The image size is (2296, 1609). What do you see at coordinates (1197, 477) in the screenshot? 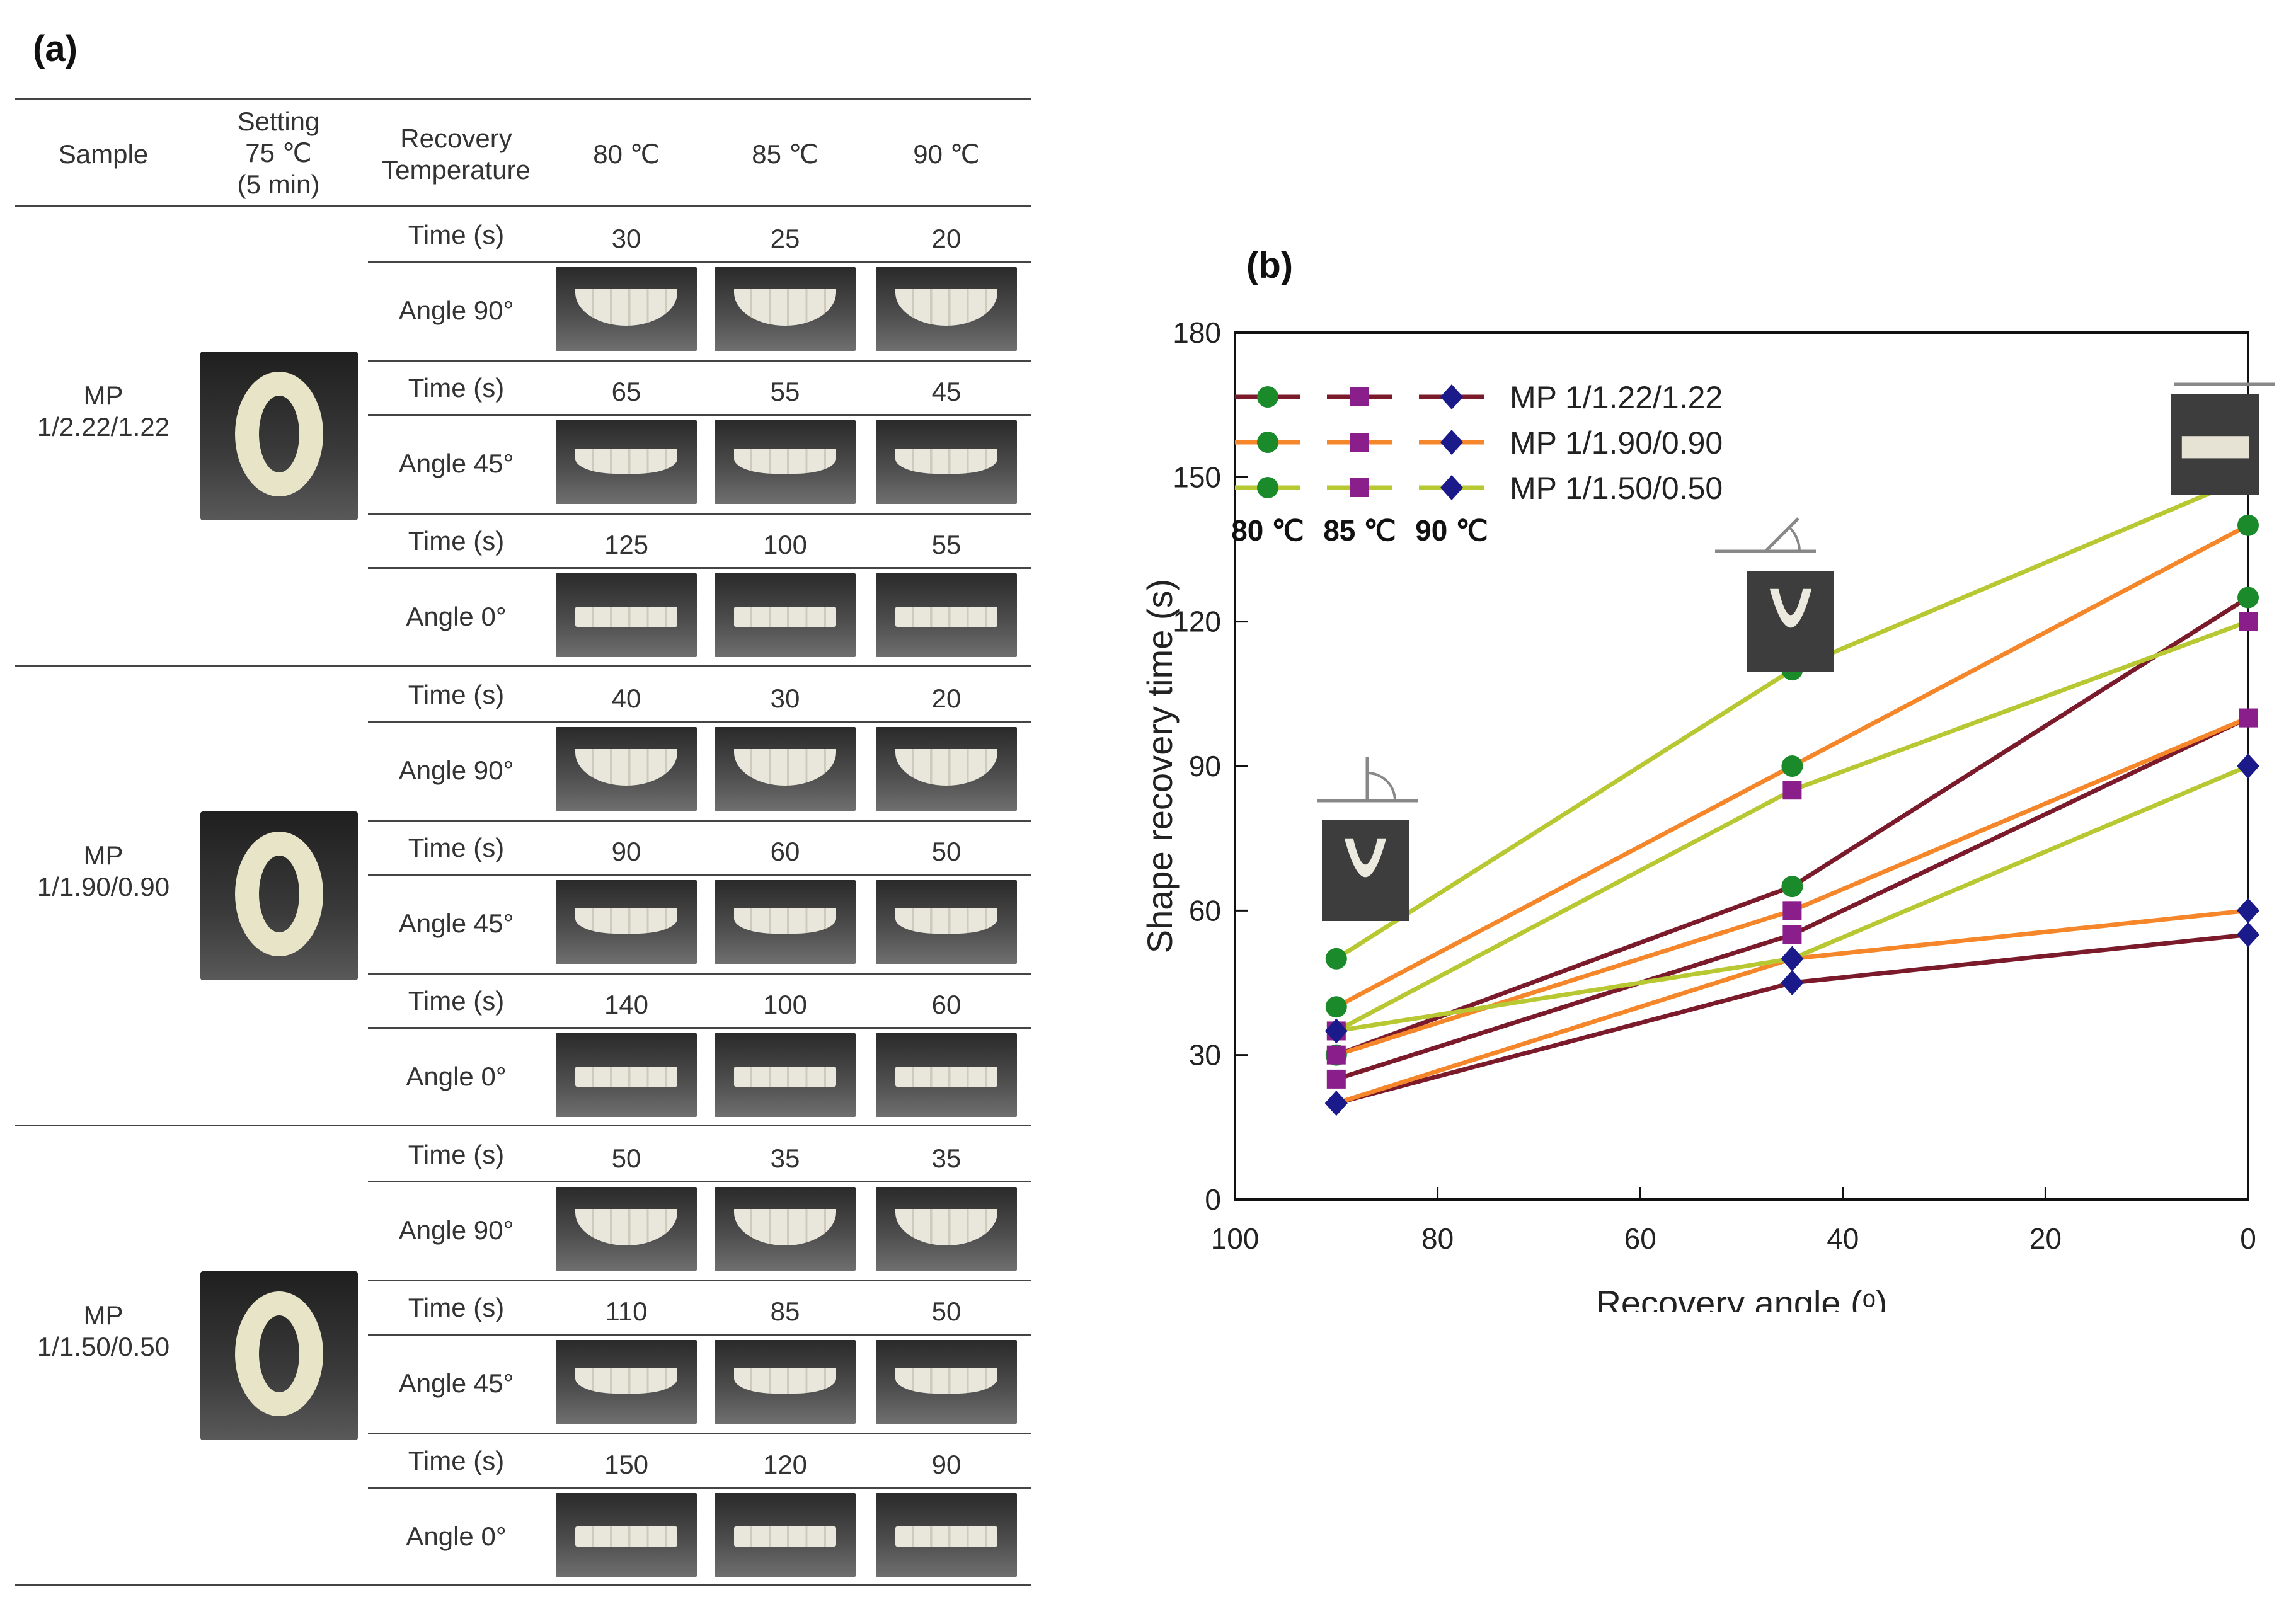
I see `y-tick-label: 150` at bounding box center [1197, 477].